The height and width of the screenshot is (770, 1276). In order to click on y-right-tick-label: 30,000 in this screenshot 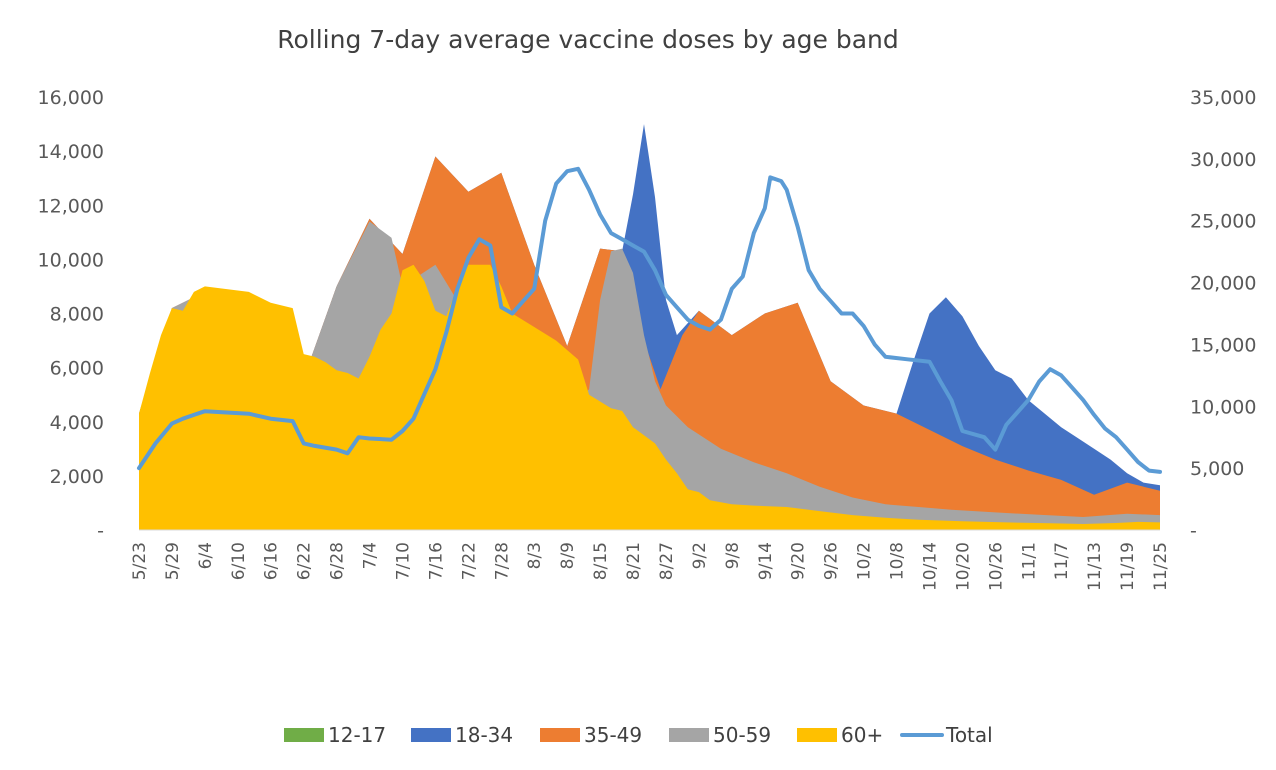, I will do `click(1223, 160)`.